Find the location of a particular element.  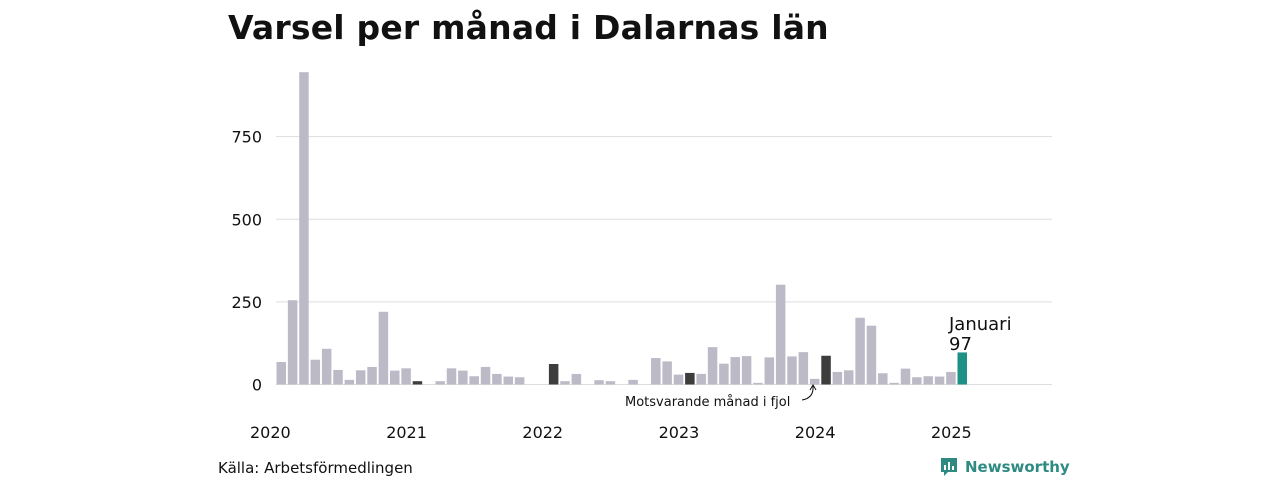

x-tick-label: 2021 is located at coordinates (406, 432).